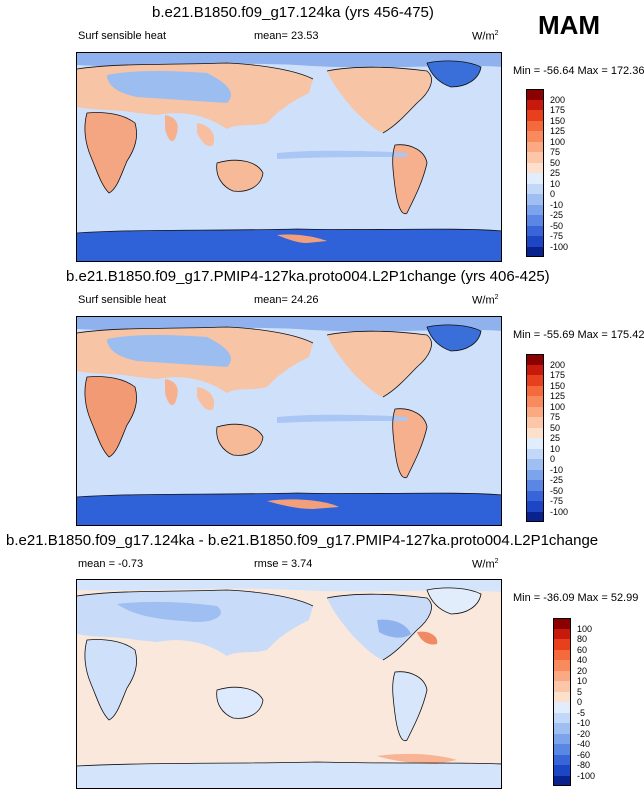 Image resolution: width=644 pixels, height=794 pixels. What do you see at coordinates (582, 649) in the screenshot?
I see `colorbar-tick-label: 60` at bounding box center [582, 649].